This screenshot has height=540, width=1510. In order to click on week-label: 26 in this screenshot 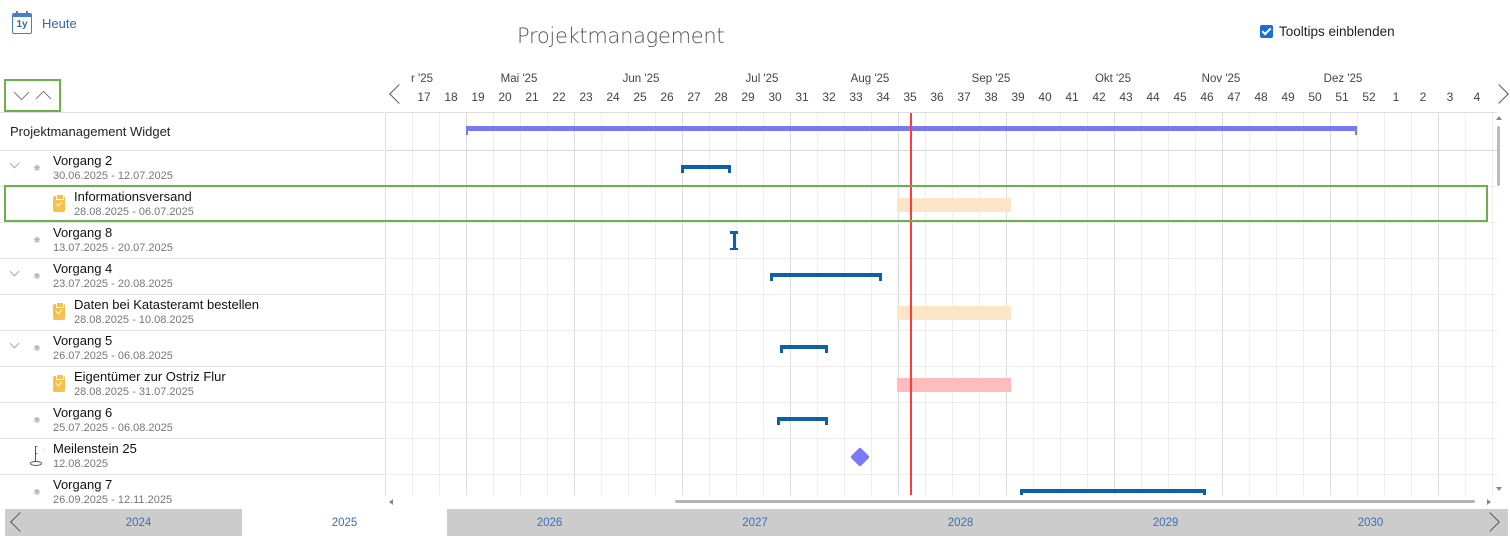, I will do `click(667, 97)`.